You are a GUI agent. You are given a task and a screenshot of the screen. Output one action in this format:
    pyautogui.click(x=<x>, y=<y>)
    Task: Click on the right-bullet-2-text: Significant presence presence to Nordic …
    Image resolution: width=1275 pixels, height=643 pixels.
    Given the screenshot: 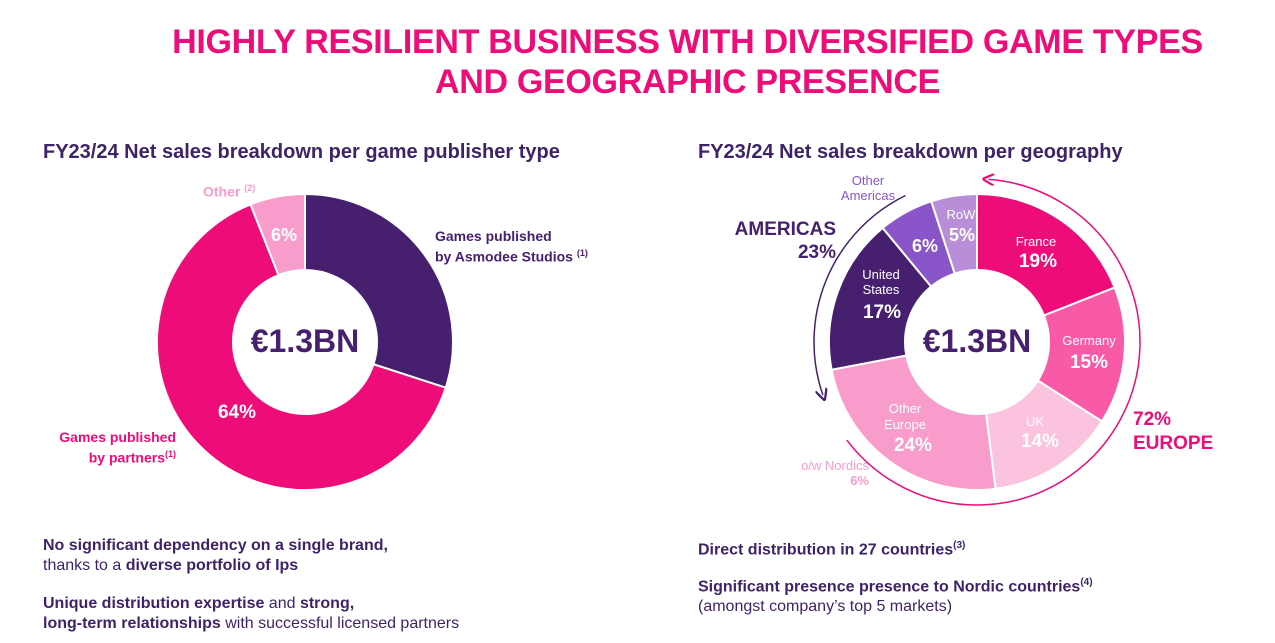 What is the action you would take?
    pyautogui.click(x=889, y=587)
    